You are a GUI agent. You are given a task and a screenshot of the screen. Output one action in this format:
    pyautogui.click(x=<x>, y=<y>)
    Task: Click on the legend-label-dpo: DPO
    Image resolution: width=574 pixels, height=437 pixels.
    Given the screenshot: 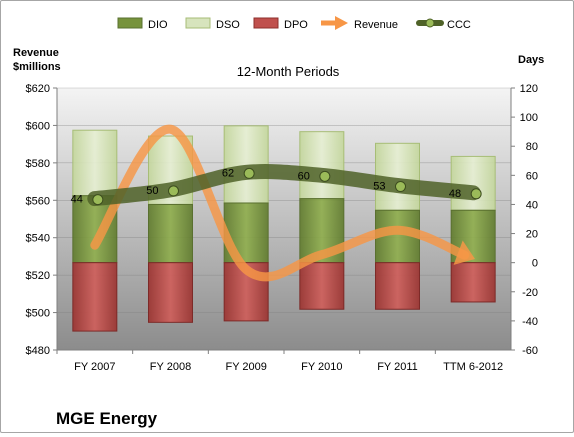 What is the action you would take?
    pyautogui.click(x=296, y=25)
    